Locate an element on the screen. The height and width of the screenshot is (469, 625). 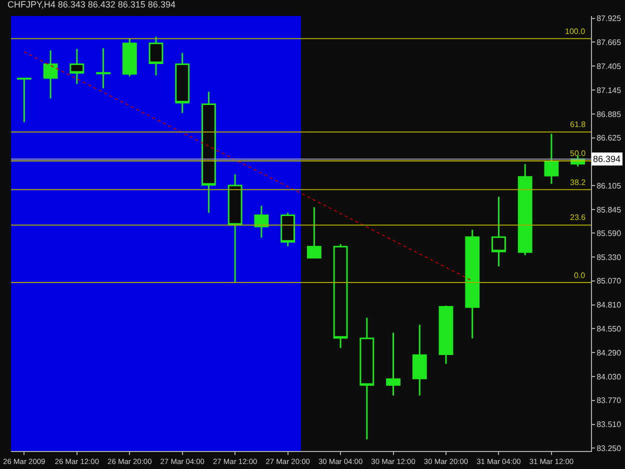
y-tick-label: 86.105 is located at coordinates (609, 185).